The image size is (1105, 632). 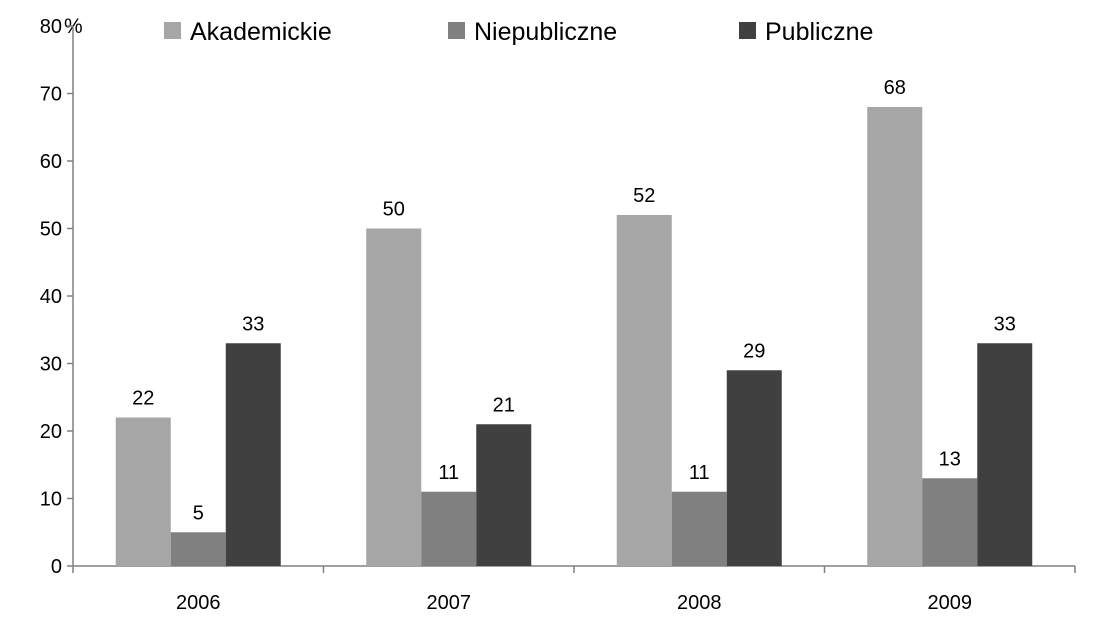 I want to click on y-axis: 0 10 20 30 40 50 60 70 80, so click(x=57, y=297).